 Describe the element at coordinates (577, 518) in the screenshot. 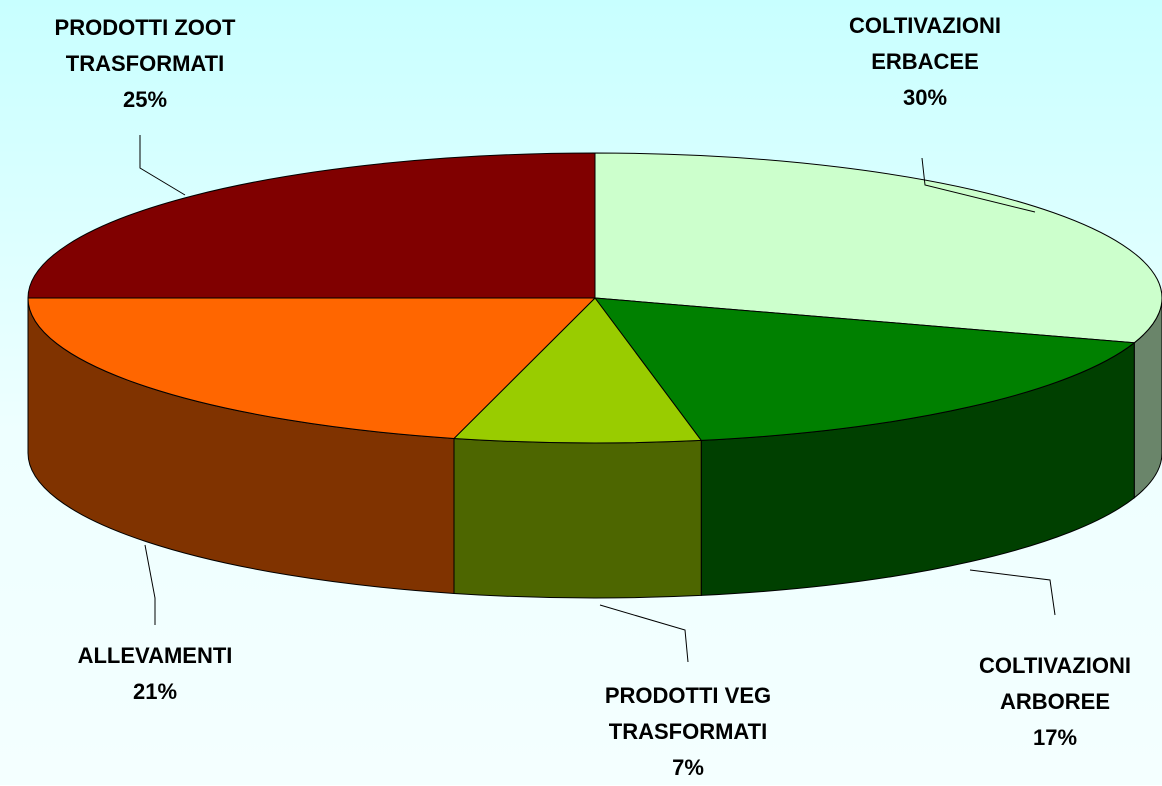

I see `pie-side` at that location.